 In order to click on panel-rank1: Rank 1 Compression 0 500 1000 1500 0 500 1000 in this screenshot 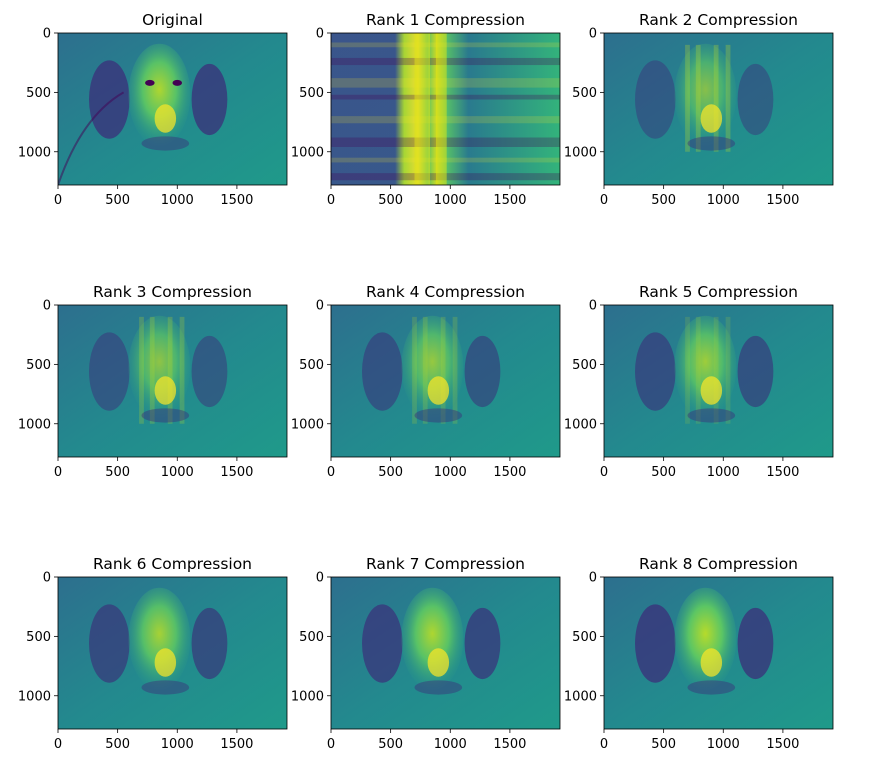, I will do `click(426, 109)`.